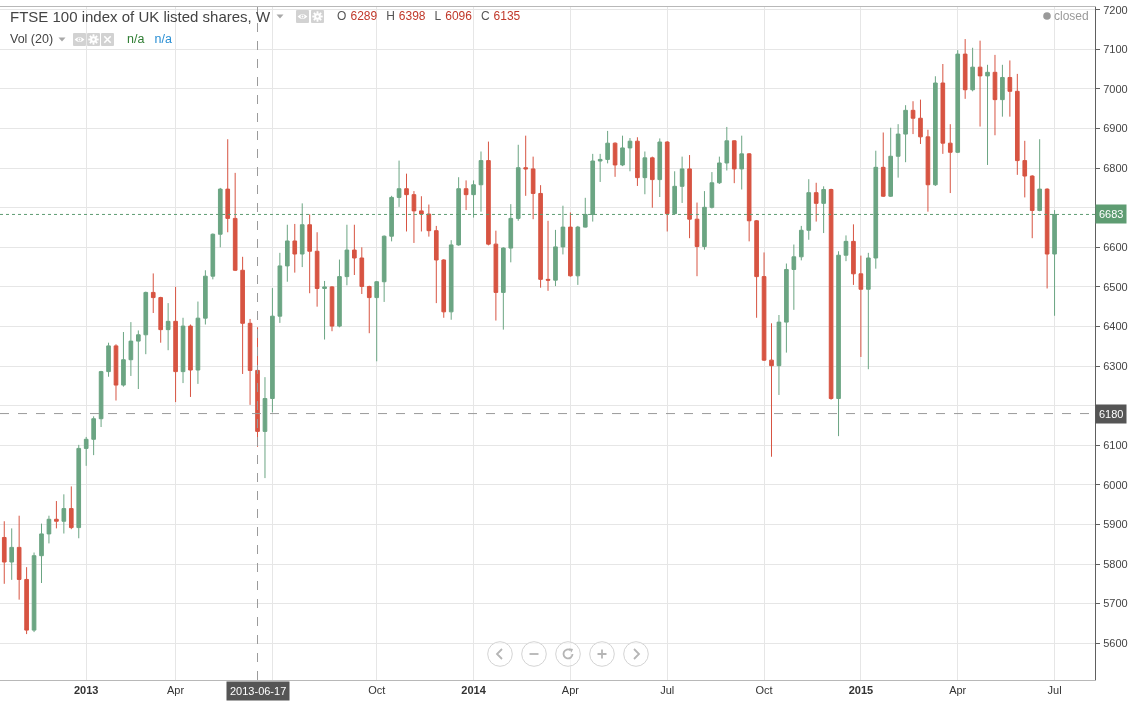 This screenshot has height=705, width=1132. Describe the element at coordinates (1115, 484) in the screenshot. I see `y-tick-label: 6000` at that location.